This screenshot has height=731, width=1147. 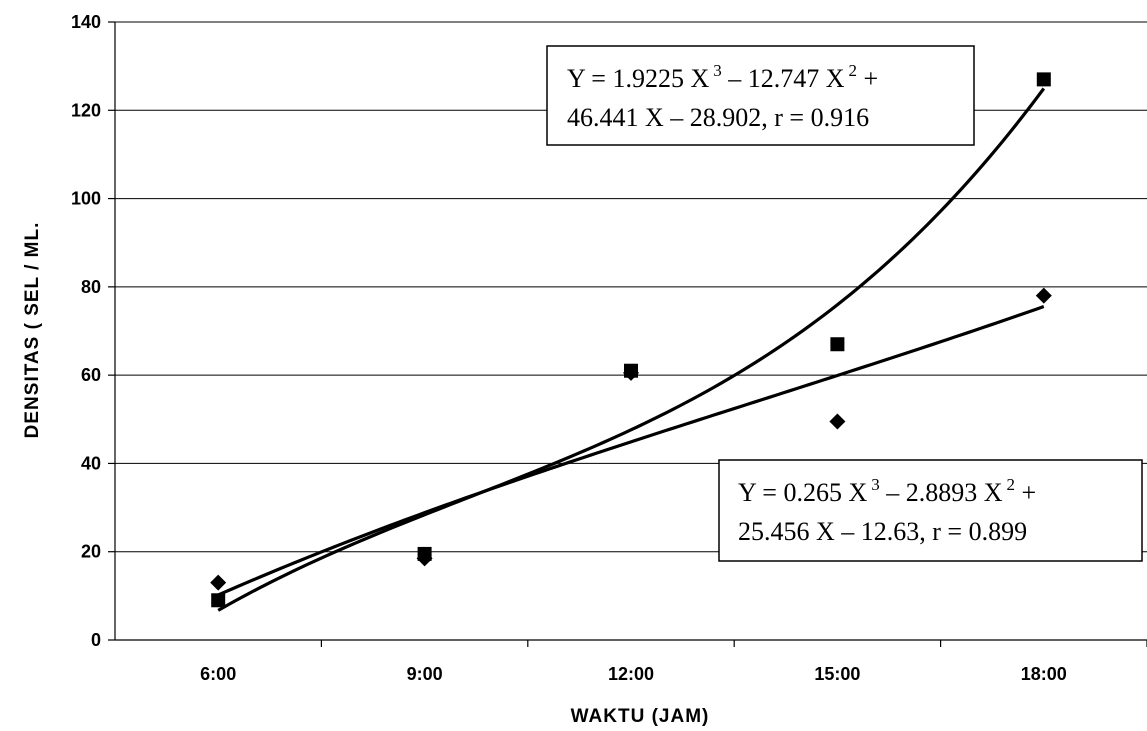 I want to click on equation-box-1-frame, so click(x=760, y=95).